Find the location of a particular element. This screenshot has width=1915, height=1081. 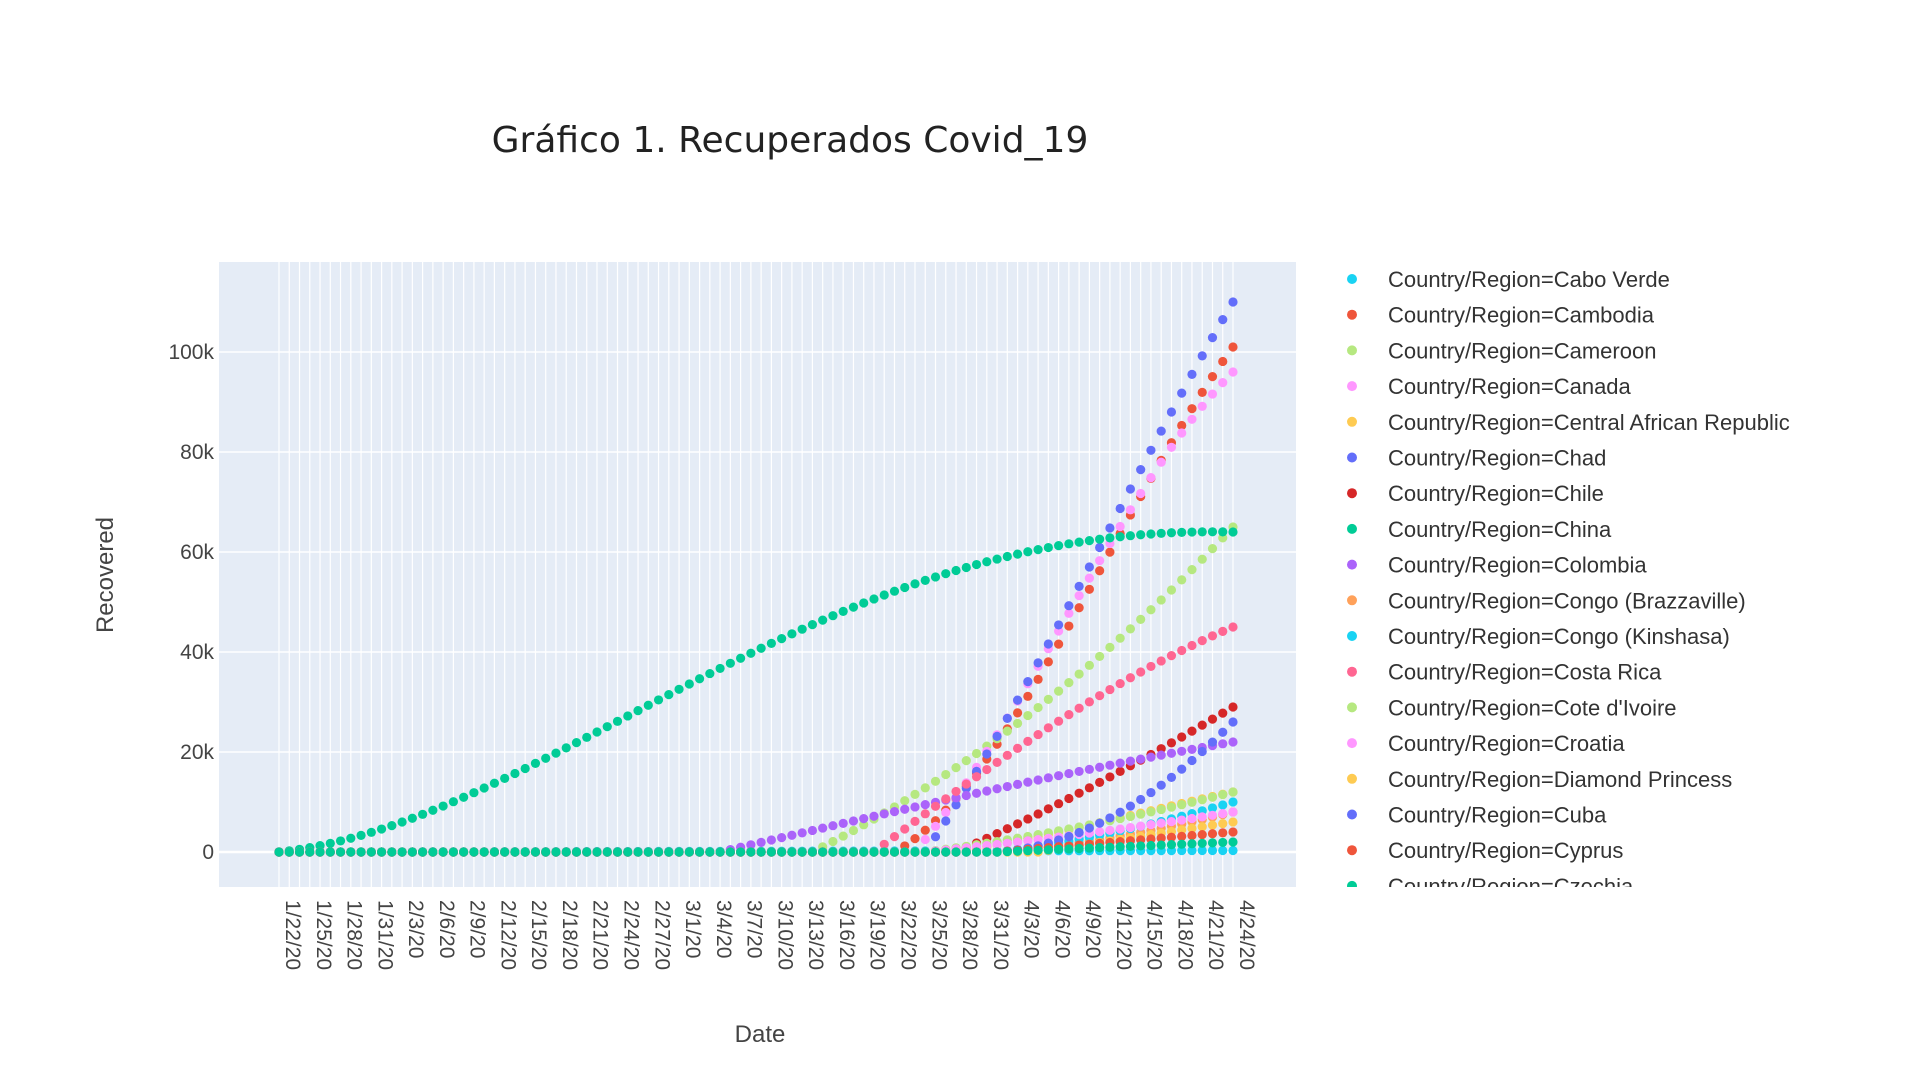

x-tick-label: 4/21/20 is located at coordinates (1215, 935).